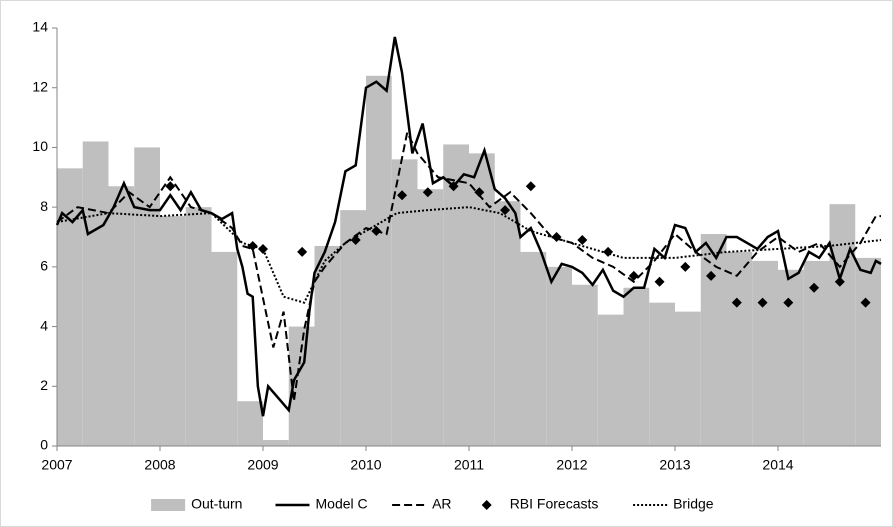 The width and height of the screenshot is (893, 527). What do you see at coordinates (262, 465) in the screenshot?
I see `x-tick-label: 2009` at bounding box center [262, 465].